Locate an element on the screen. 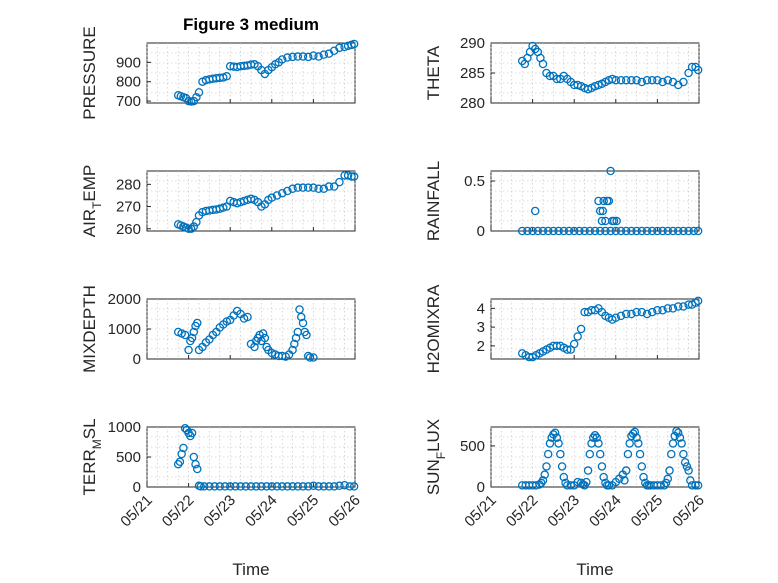  y-tick-label: 4 is located at coordinates (481, 308).